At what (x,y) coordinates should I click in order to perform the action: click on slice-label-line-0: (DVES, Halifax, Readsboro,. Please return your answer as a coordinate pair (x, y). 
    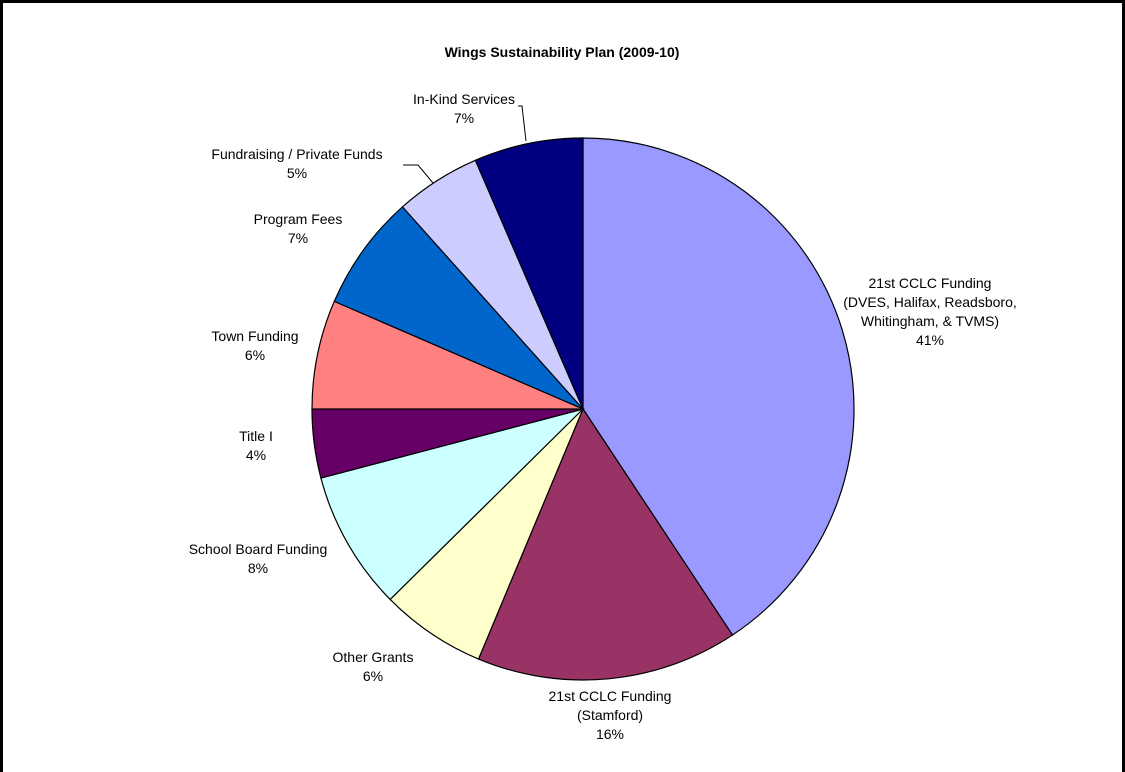
    Looking at the image, I should click on (930, 302).